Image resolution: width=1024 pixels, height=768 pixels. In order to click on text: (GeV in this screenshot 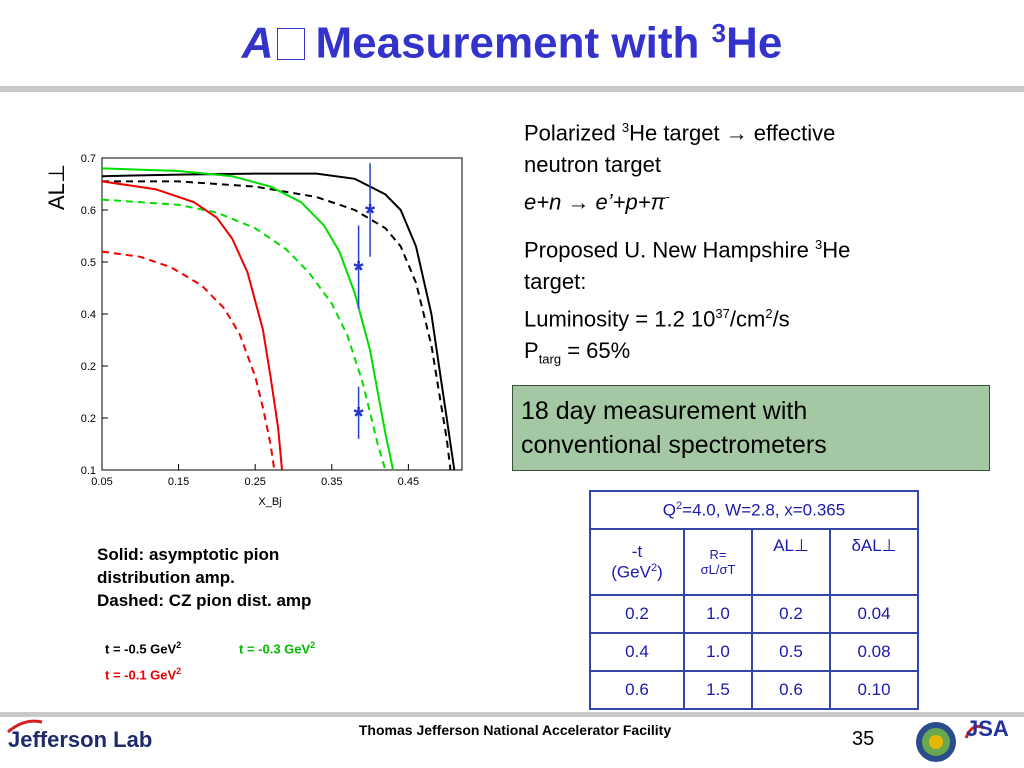, I will do `click(631, 572)`.